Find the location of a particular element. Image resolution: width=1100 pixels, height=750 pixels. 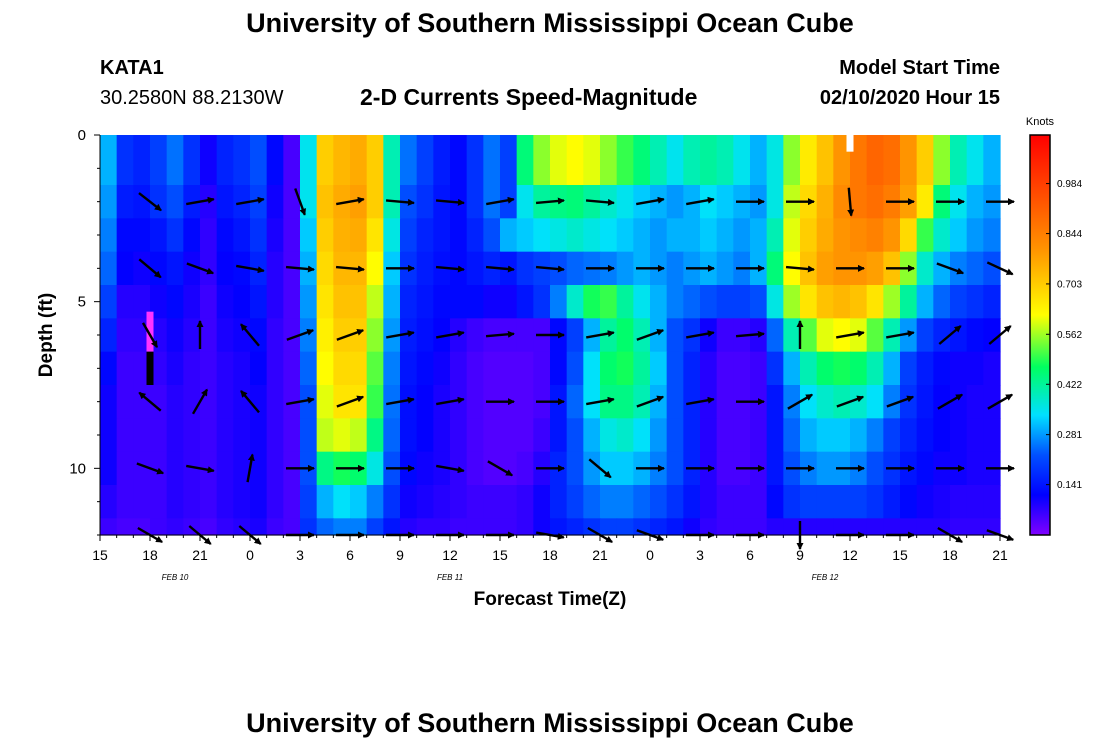

x-tick-label: 15 is located at coordinates (100, 555).